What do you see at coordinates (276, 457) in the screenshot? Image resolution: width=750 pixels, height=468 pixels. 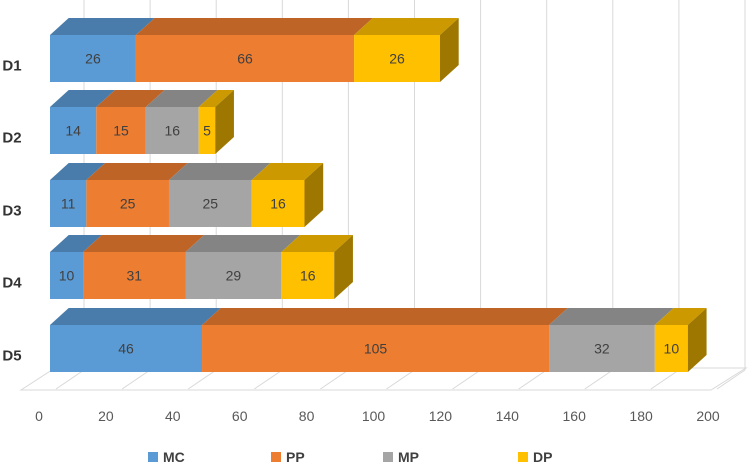 I see `legend-swatch-PP` at bounding box center [276, 457].